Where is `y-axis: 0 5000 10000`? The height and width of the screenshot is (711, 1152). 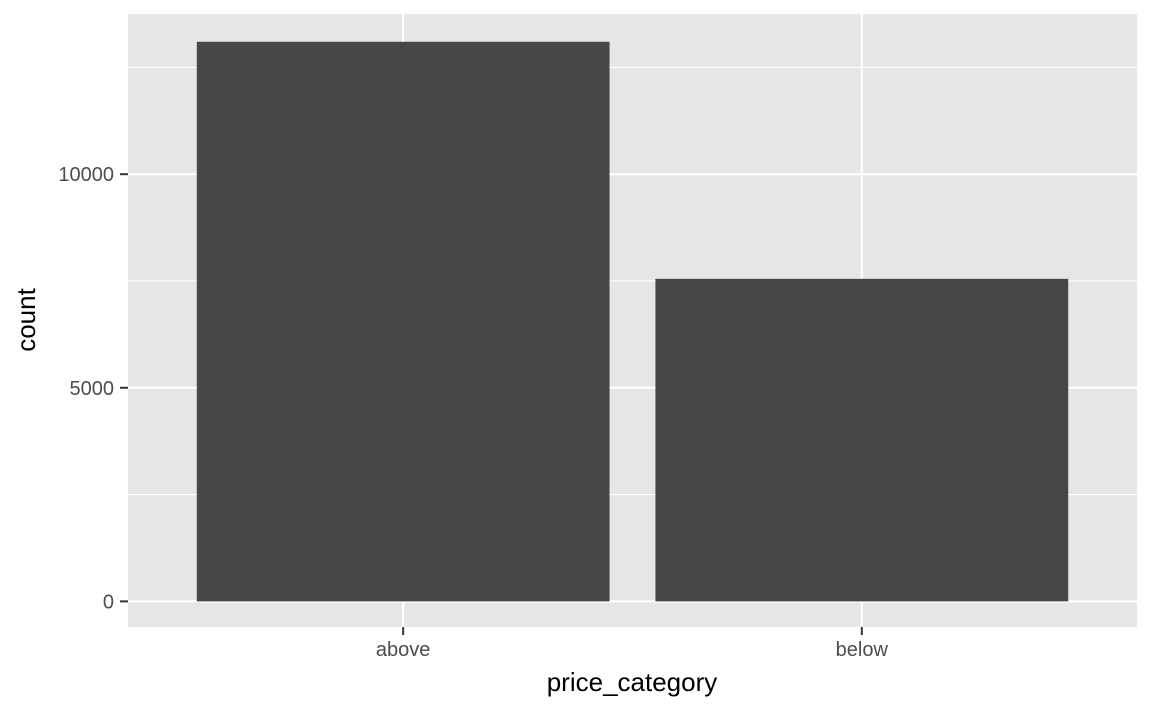
y-axis: 0 5000 10000 is located at coordinates (93, 388).